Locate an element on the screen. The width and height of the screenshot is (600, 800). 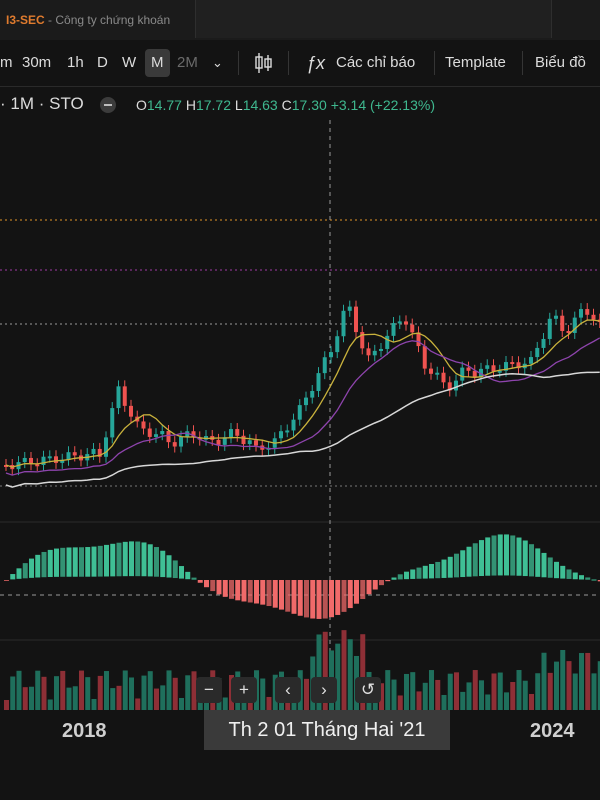
interval-2month: 2M is located at coordinates (187, 62).